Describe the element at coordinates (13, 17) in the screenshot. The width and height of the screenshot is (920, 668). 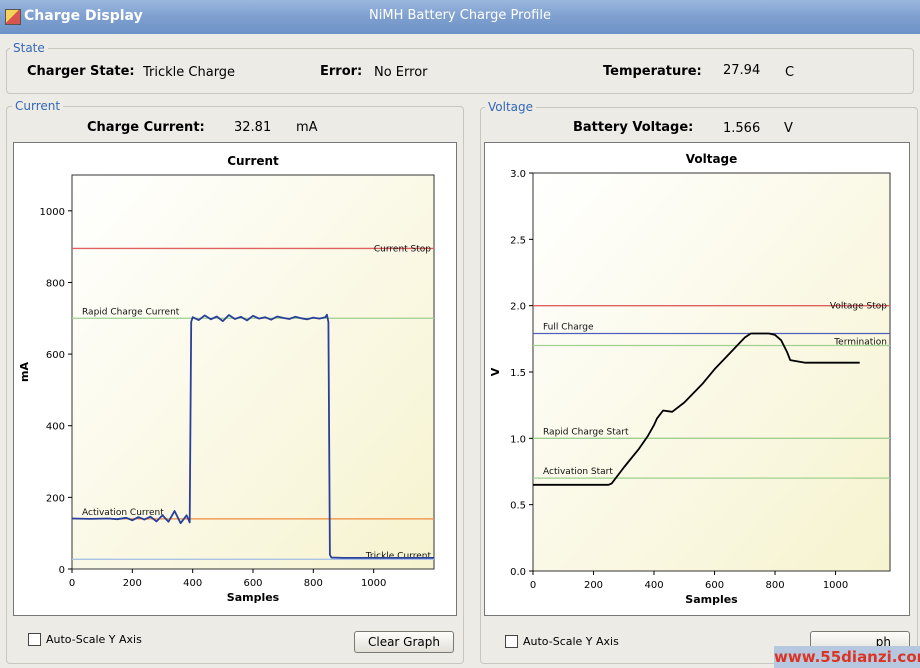
I see `app-icon` at that location.